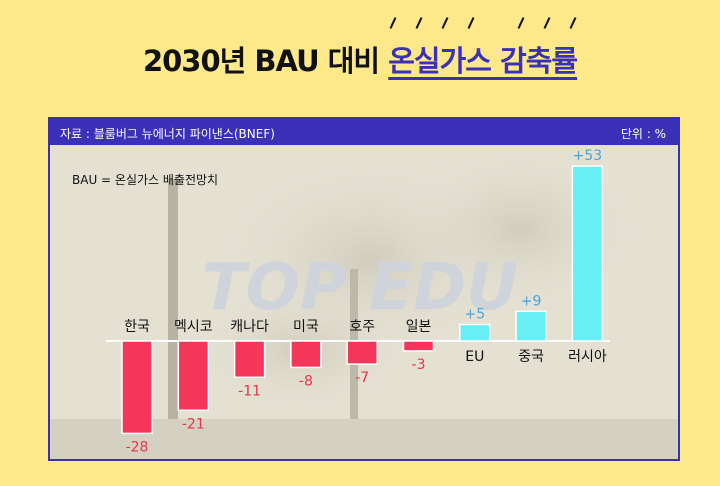 This screenshot has width=720, height=486. I want to click on category-label-1: 멕시코, so click(193, 327).